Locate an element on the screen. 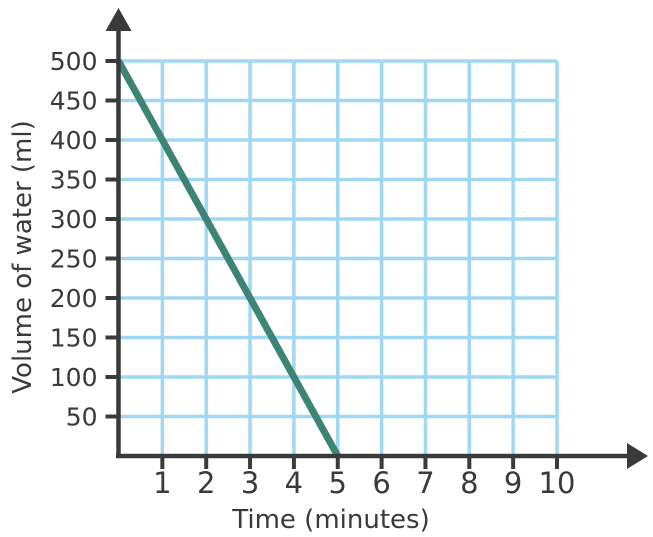  x-tick-label: 10 is located at coordinates (557, 483).